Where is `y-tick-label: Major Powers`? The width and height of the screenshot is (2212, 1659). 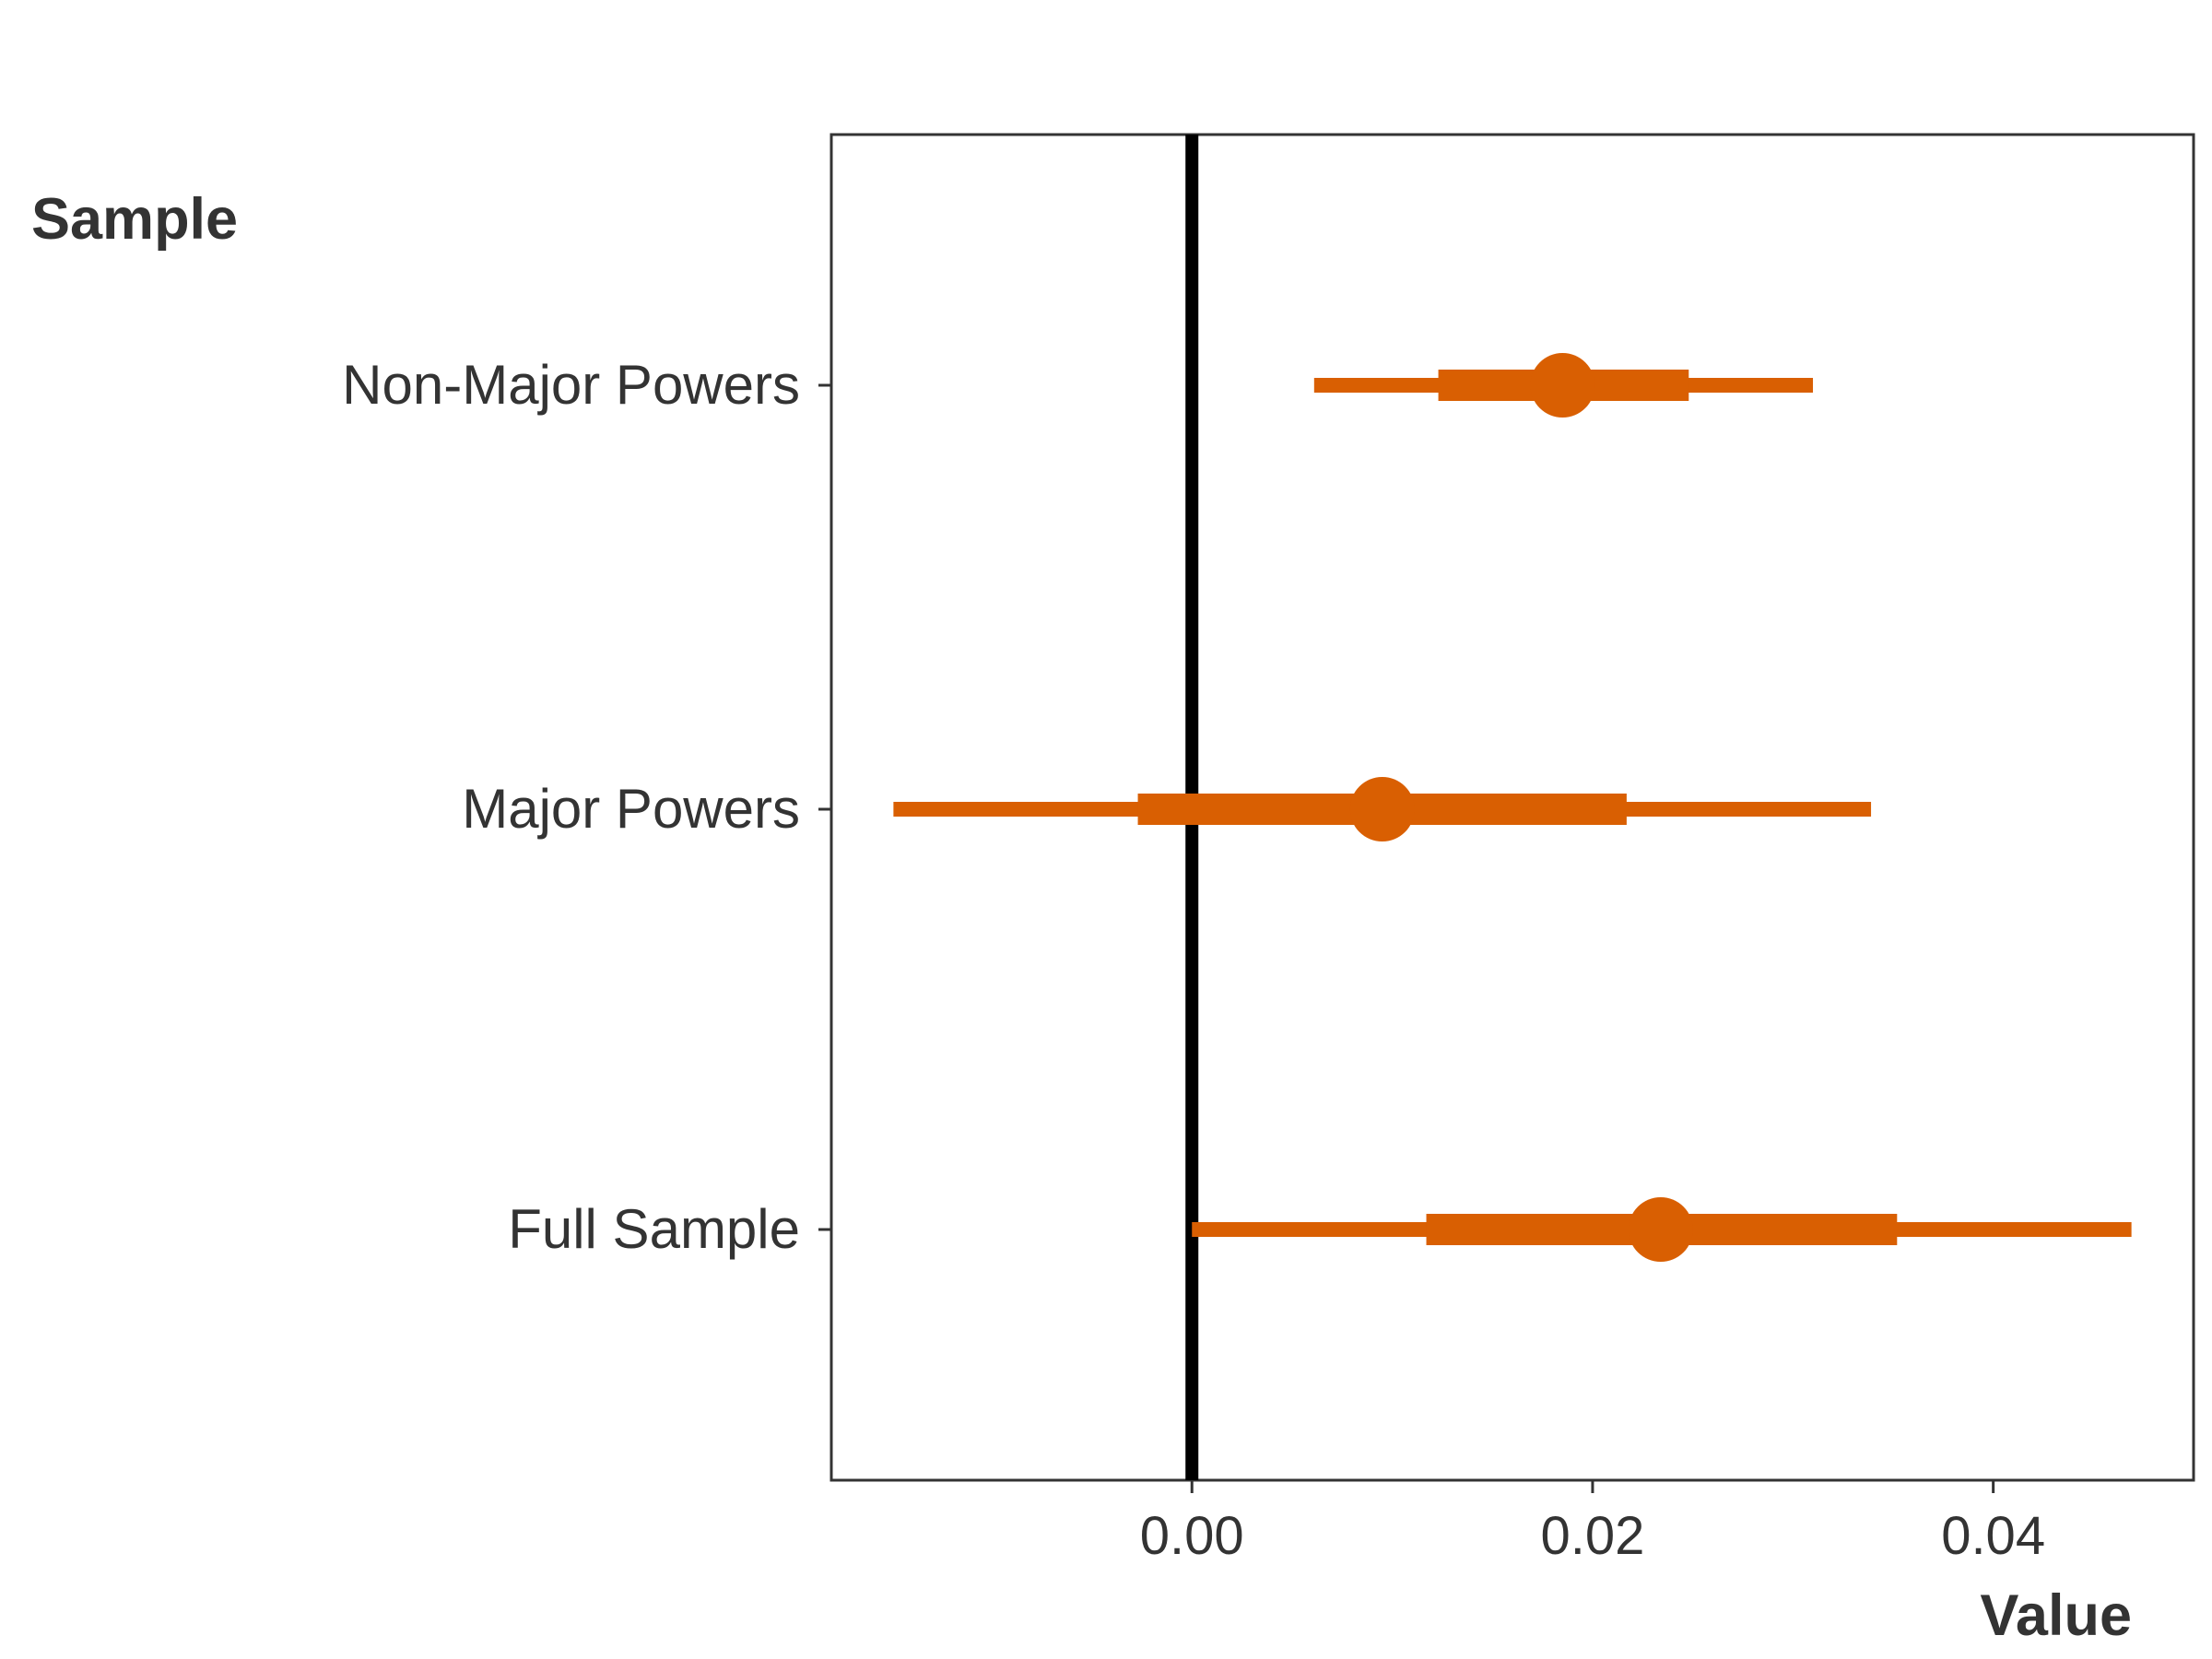
y-tick-label: Major Powers is located at coordinates (631, 809).